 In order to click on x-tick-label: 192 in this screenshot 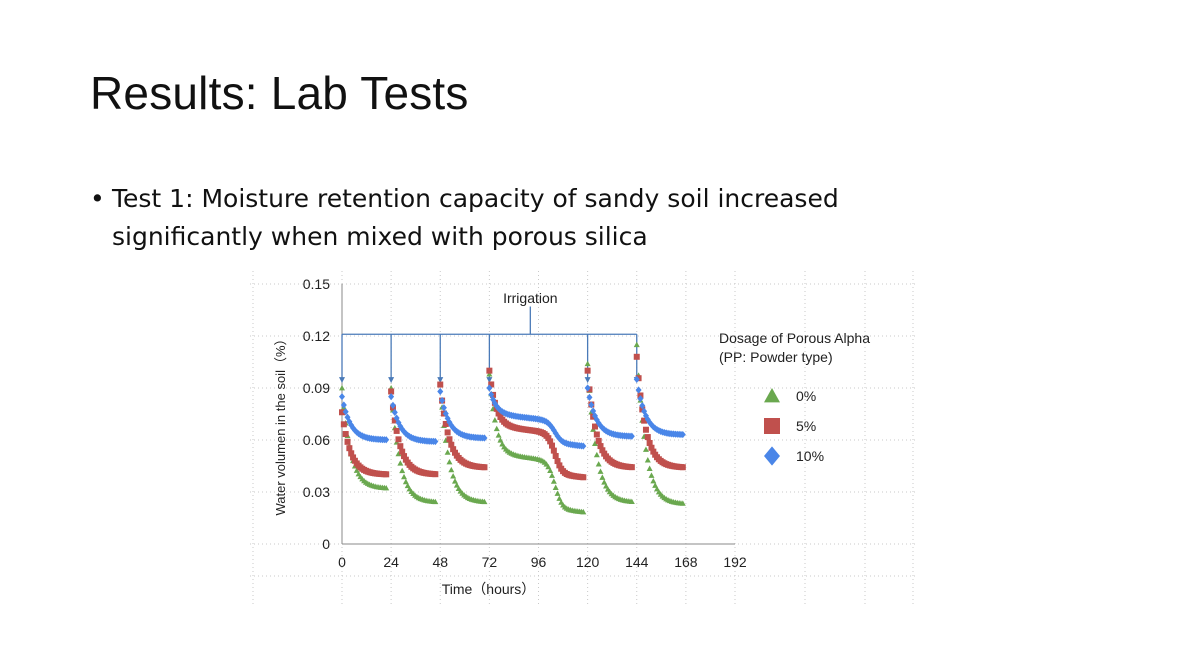, I will do `click(735, 562)`.